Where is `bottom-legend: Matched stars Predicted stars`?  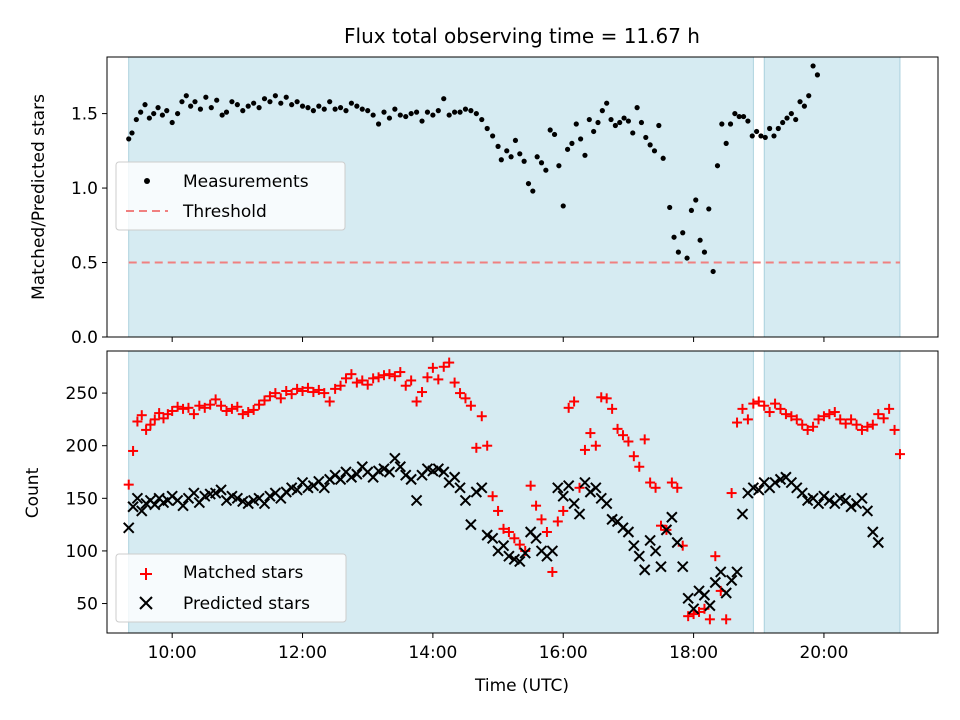
bottom-legend: Matched stars Predicted stars is located at coordinates (231, 588).